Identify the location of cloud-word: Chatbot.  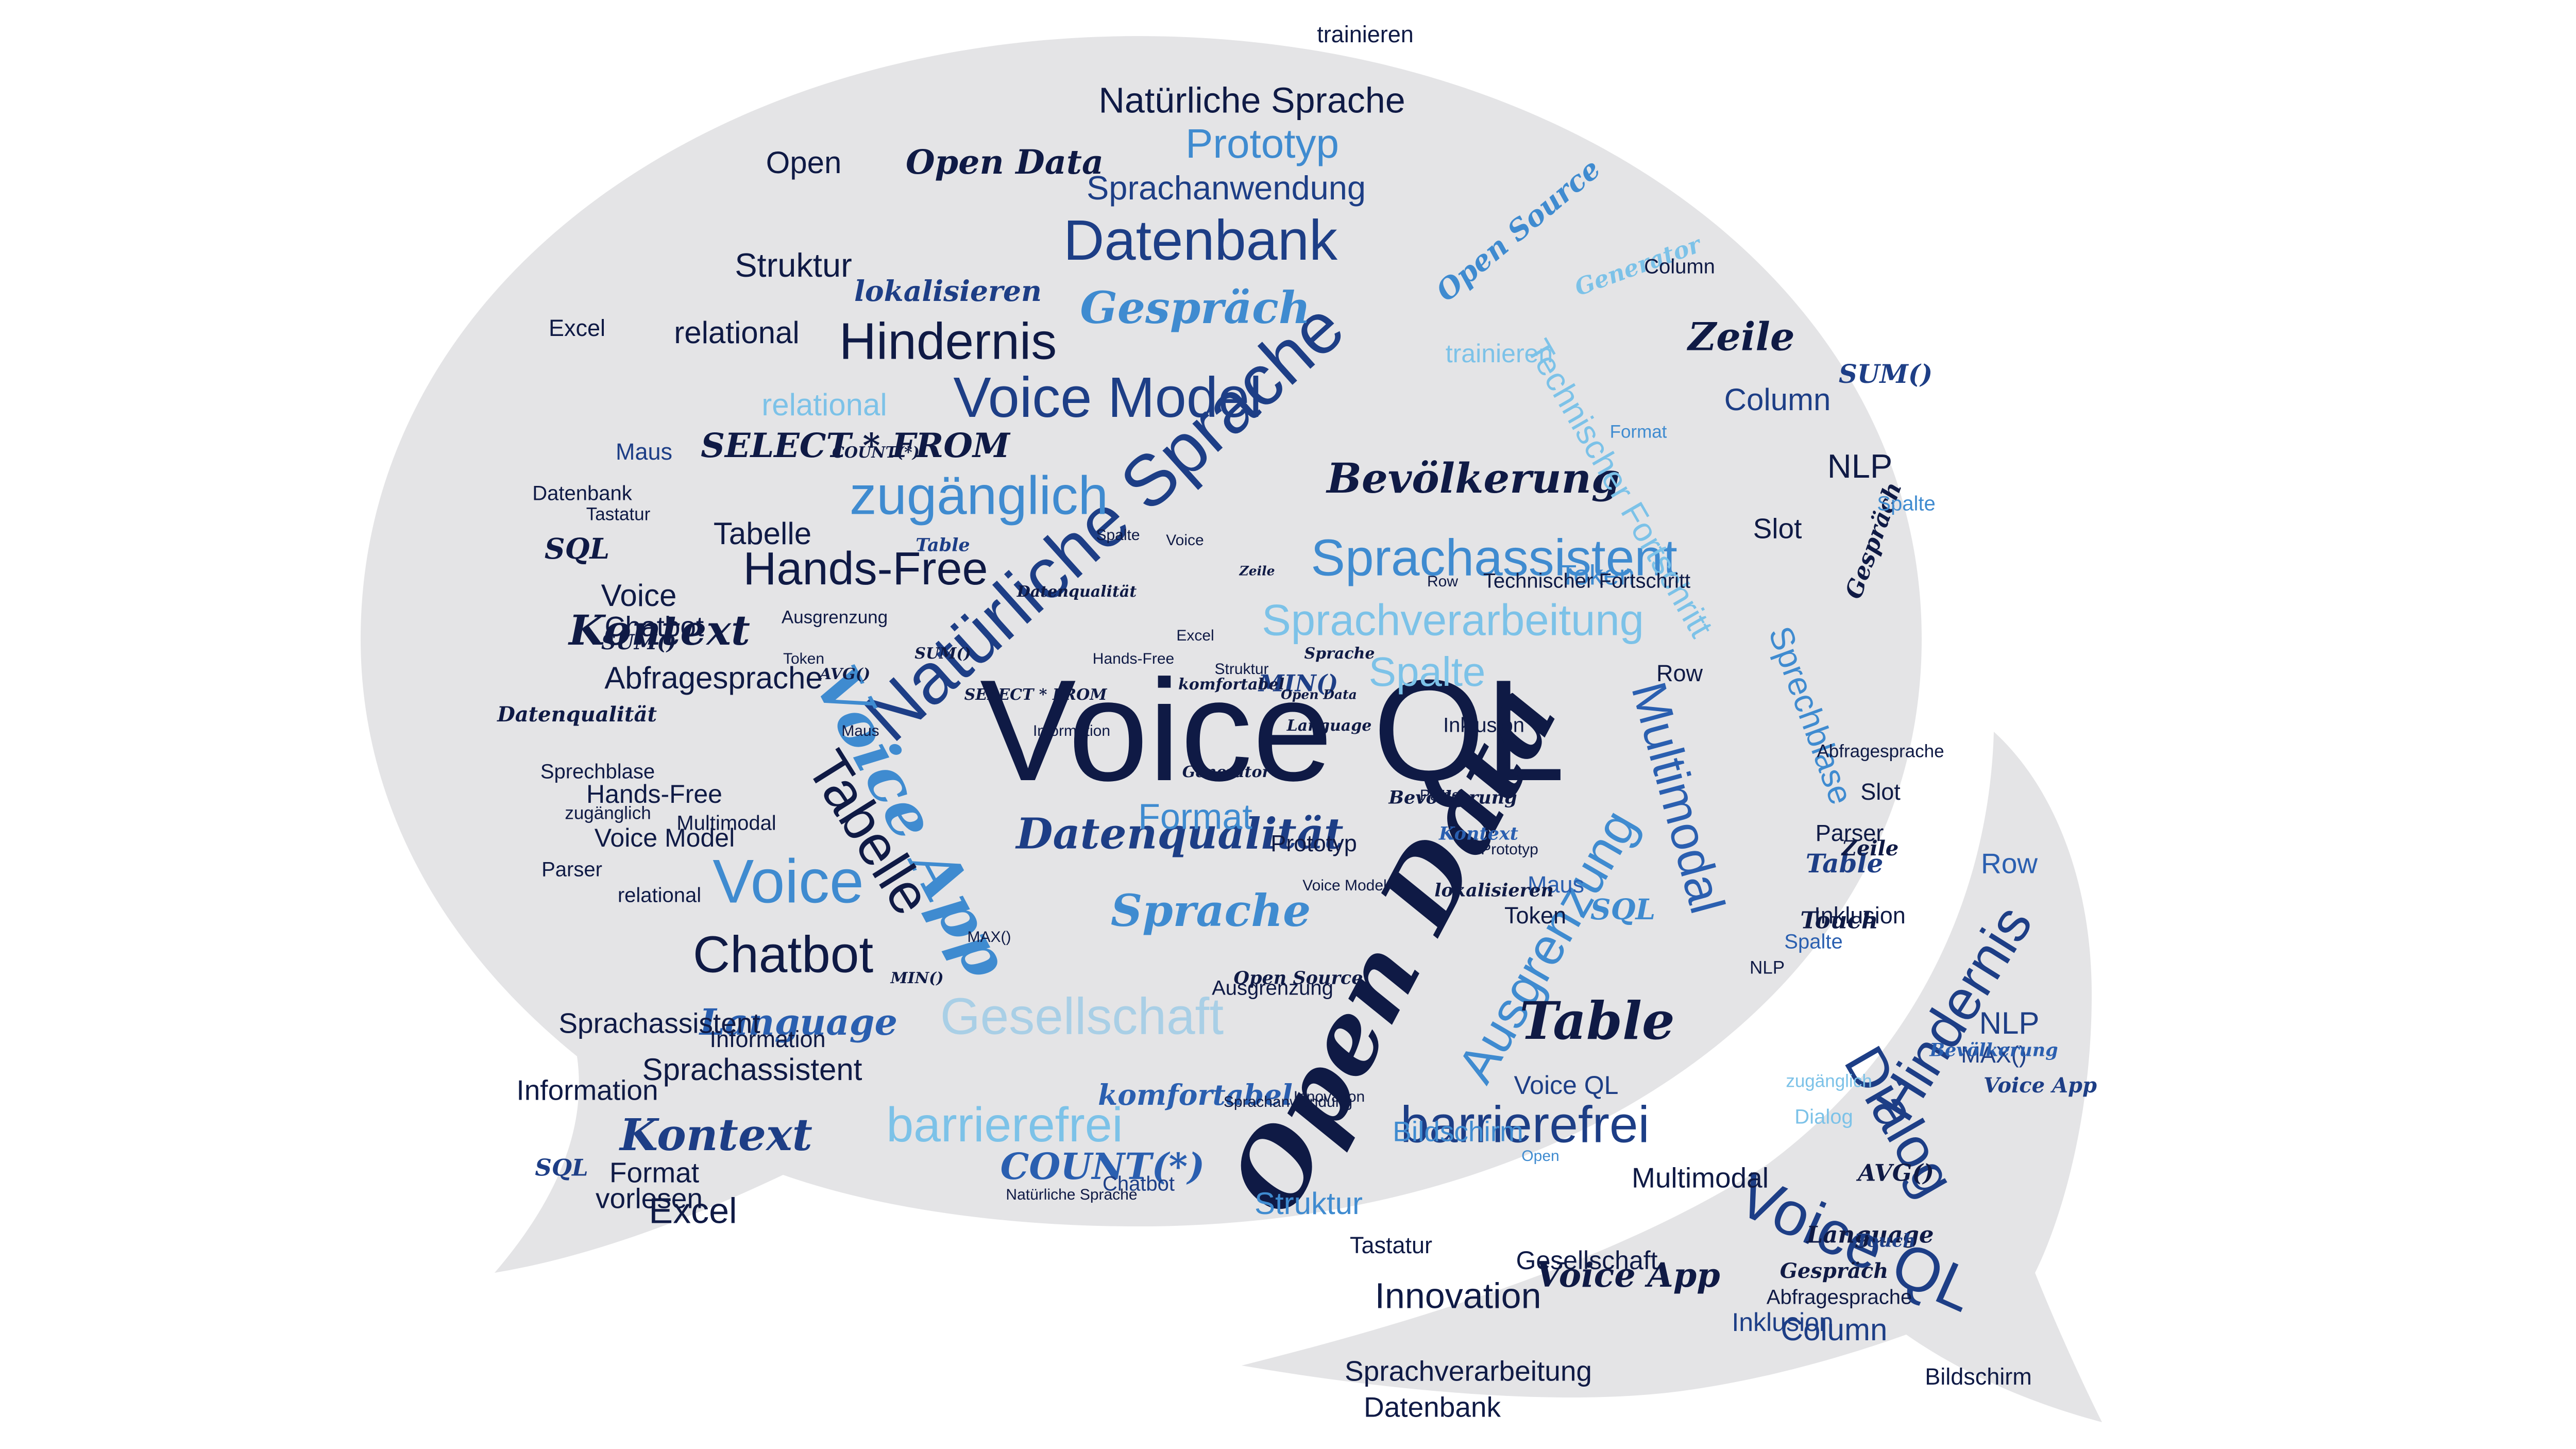
(783, 954).